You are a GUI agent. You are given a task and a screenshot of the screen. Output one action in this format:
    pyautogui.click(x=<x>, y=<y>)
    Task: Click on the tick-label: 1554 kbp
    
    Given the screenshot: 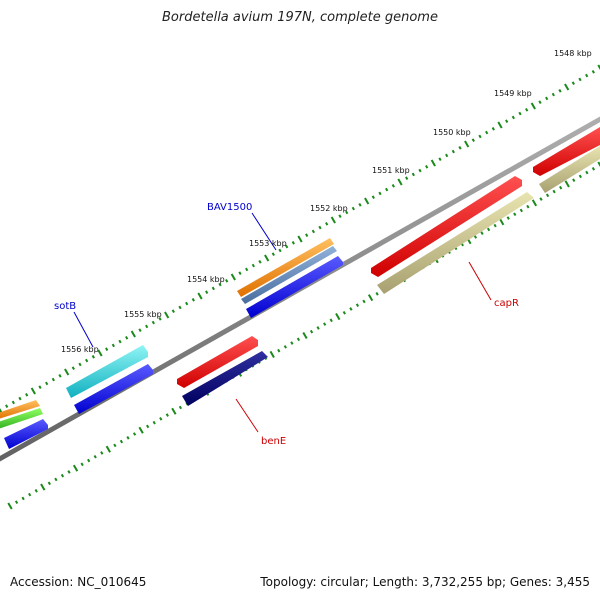 What is the action you would take?
    pyautogui.click(x=206, y=279)
    